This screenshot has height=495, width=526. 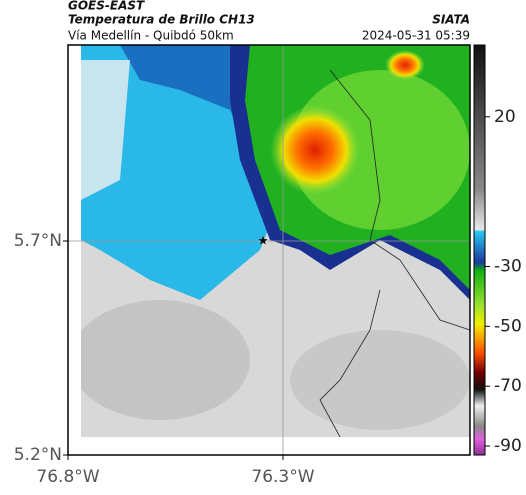 I want to click on title: GOES-EAST, so click(x=106, y=6).